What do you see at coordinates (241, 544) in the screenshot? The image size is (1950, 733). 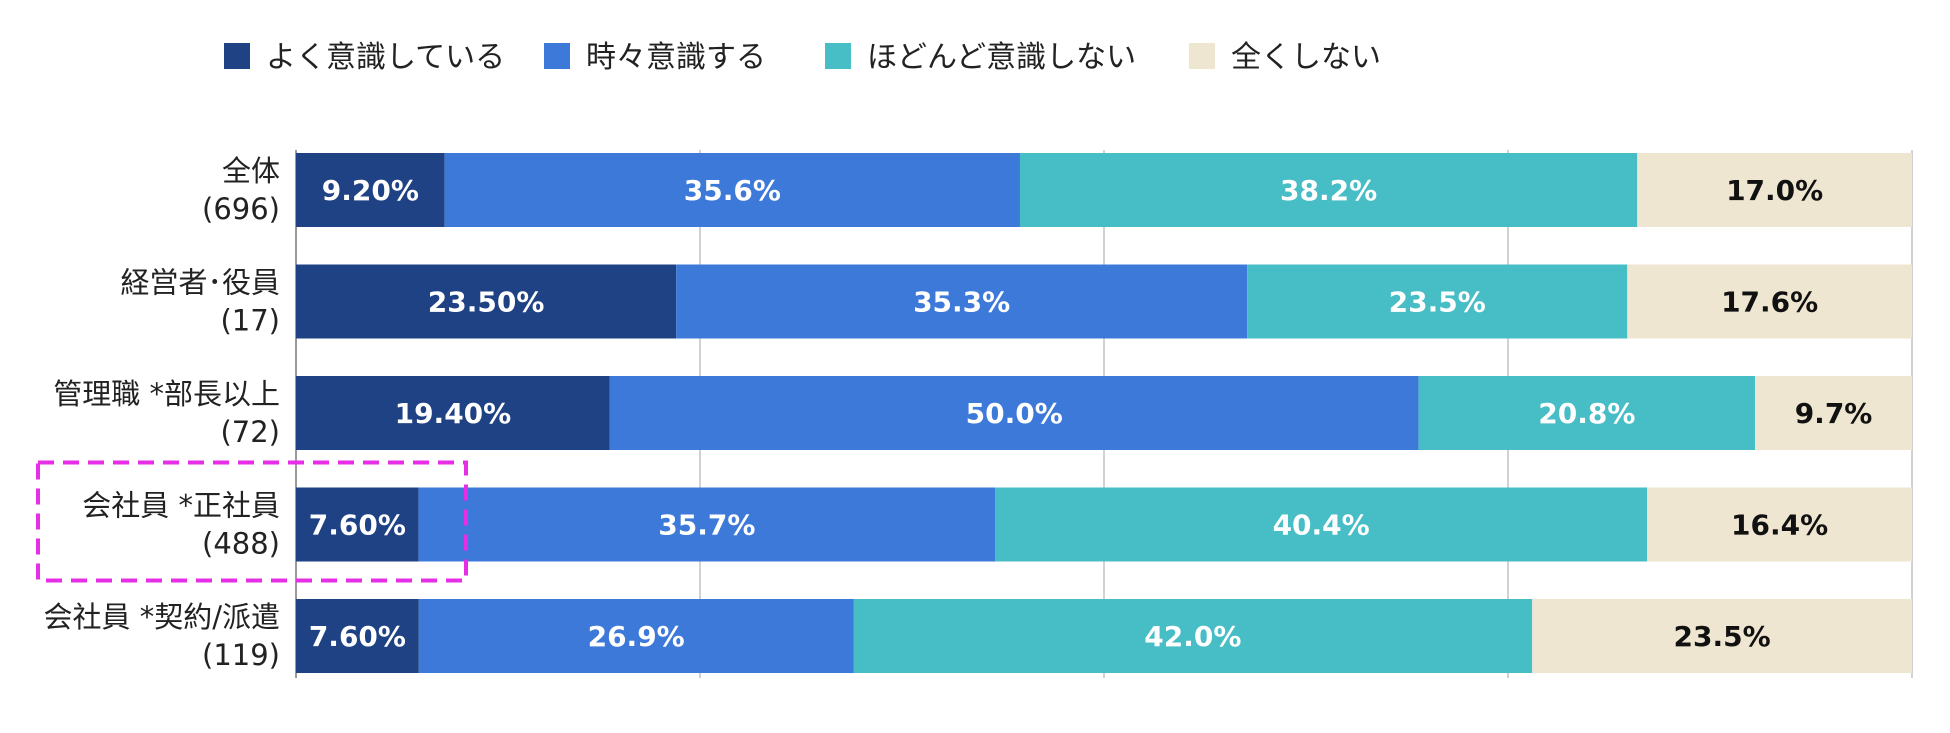 I see `category-count: (488)` at bounding box center [241, 544].